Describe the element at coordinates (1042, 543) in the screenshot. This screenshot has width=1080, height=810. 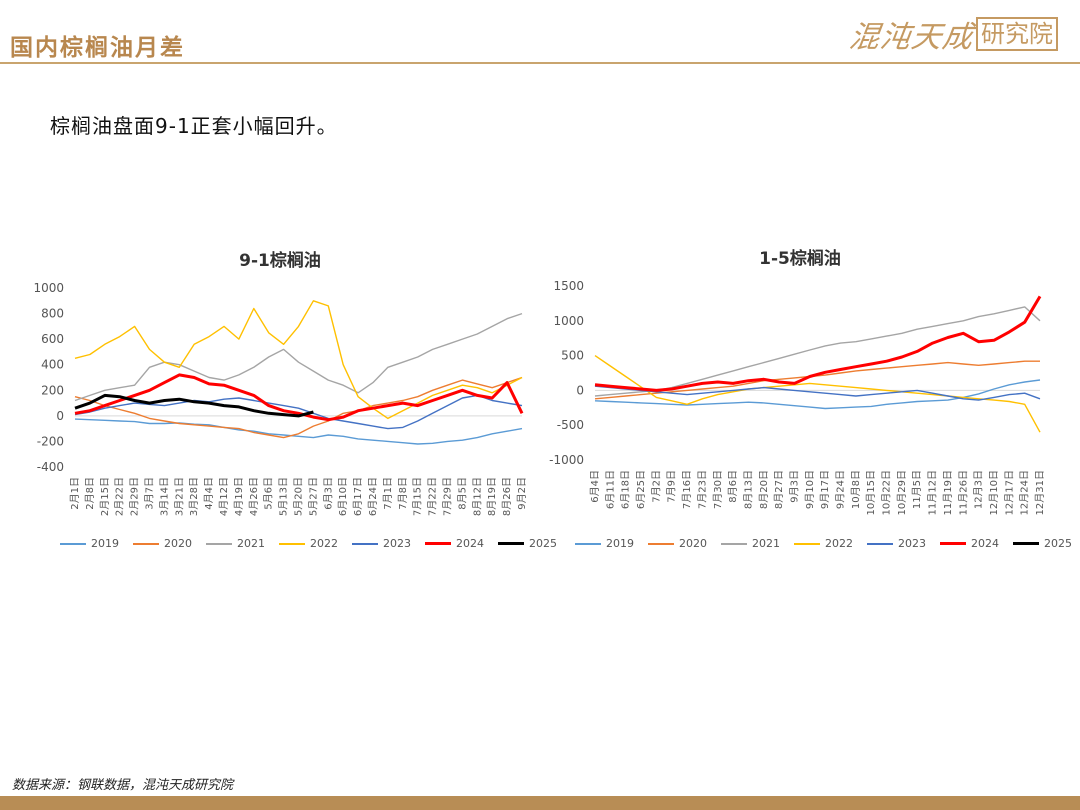
I see `legend-item-2025: 2025` at that location.